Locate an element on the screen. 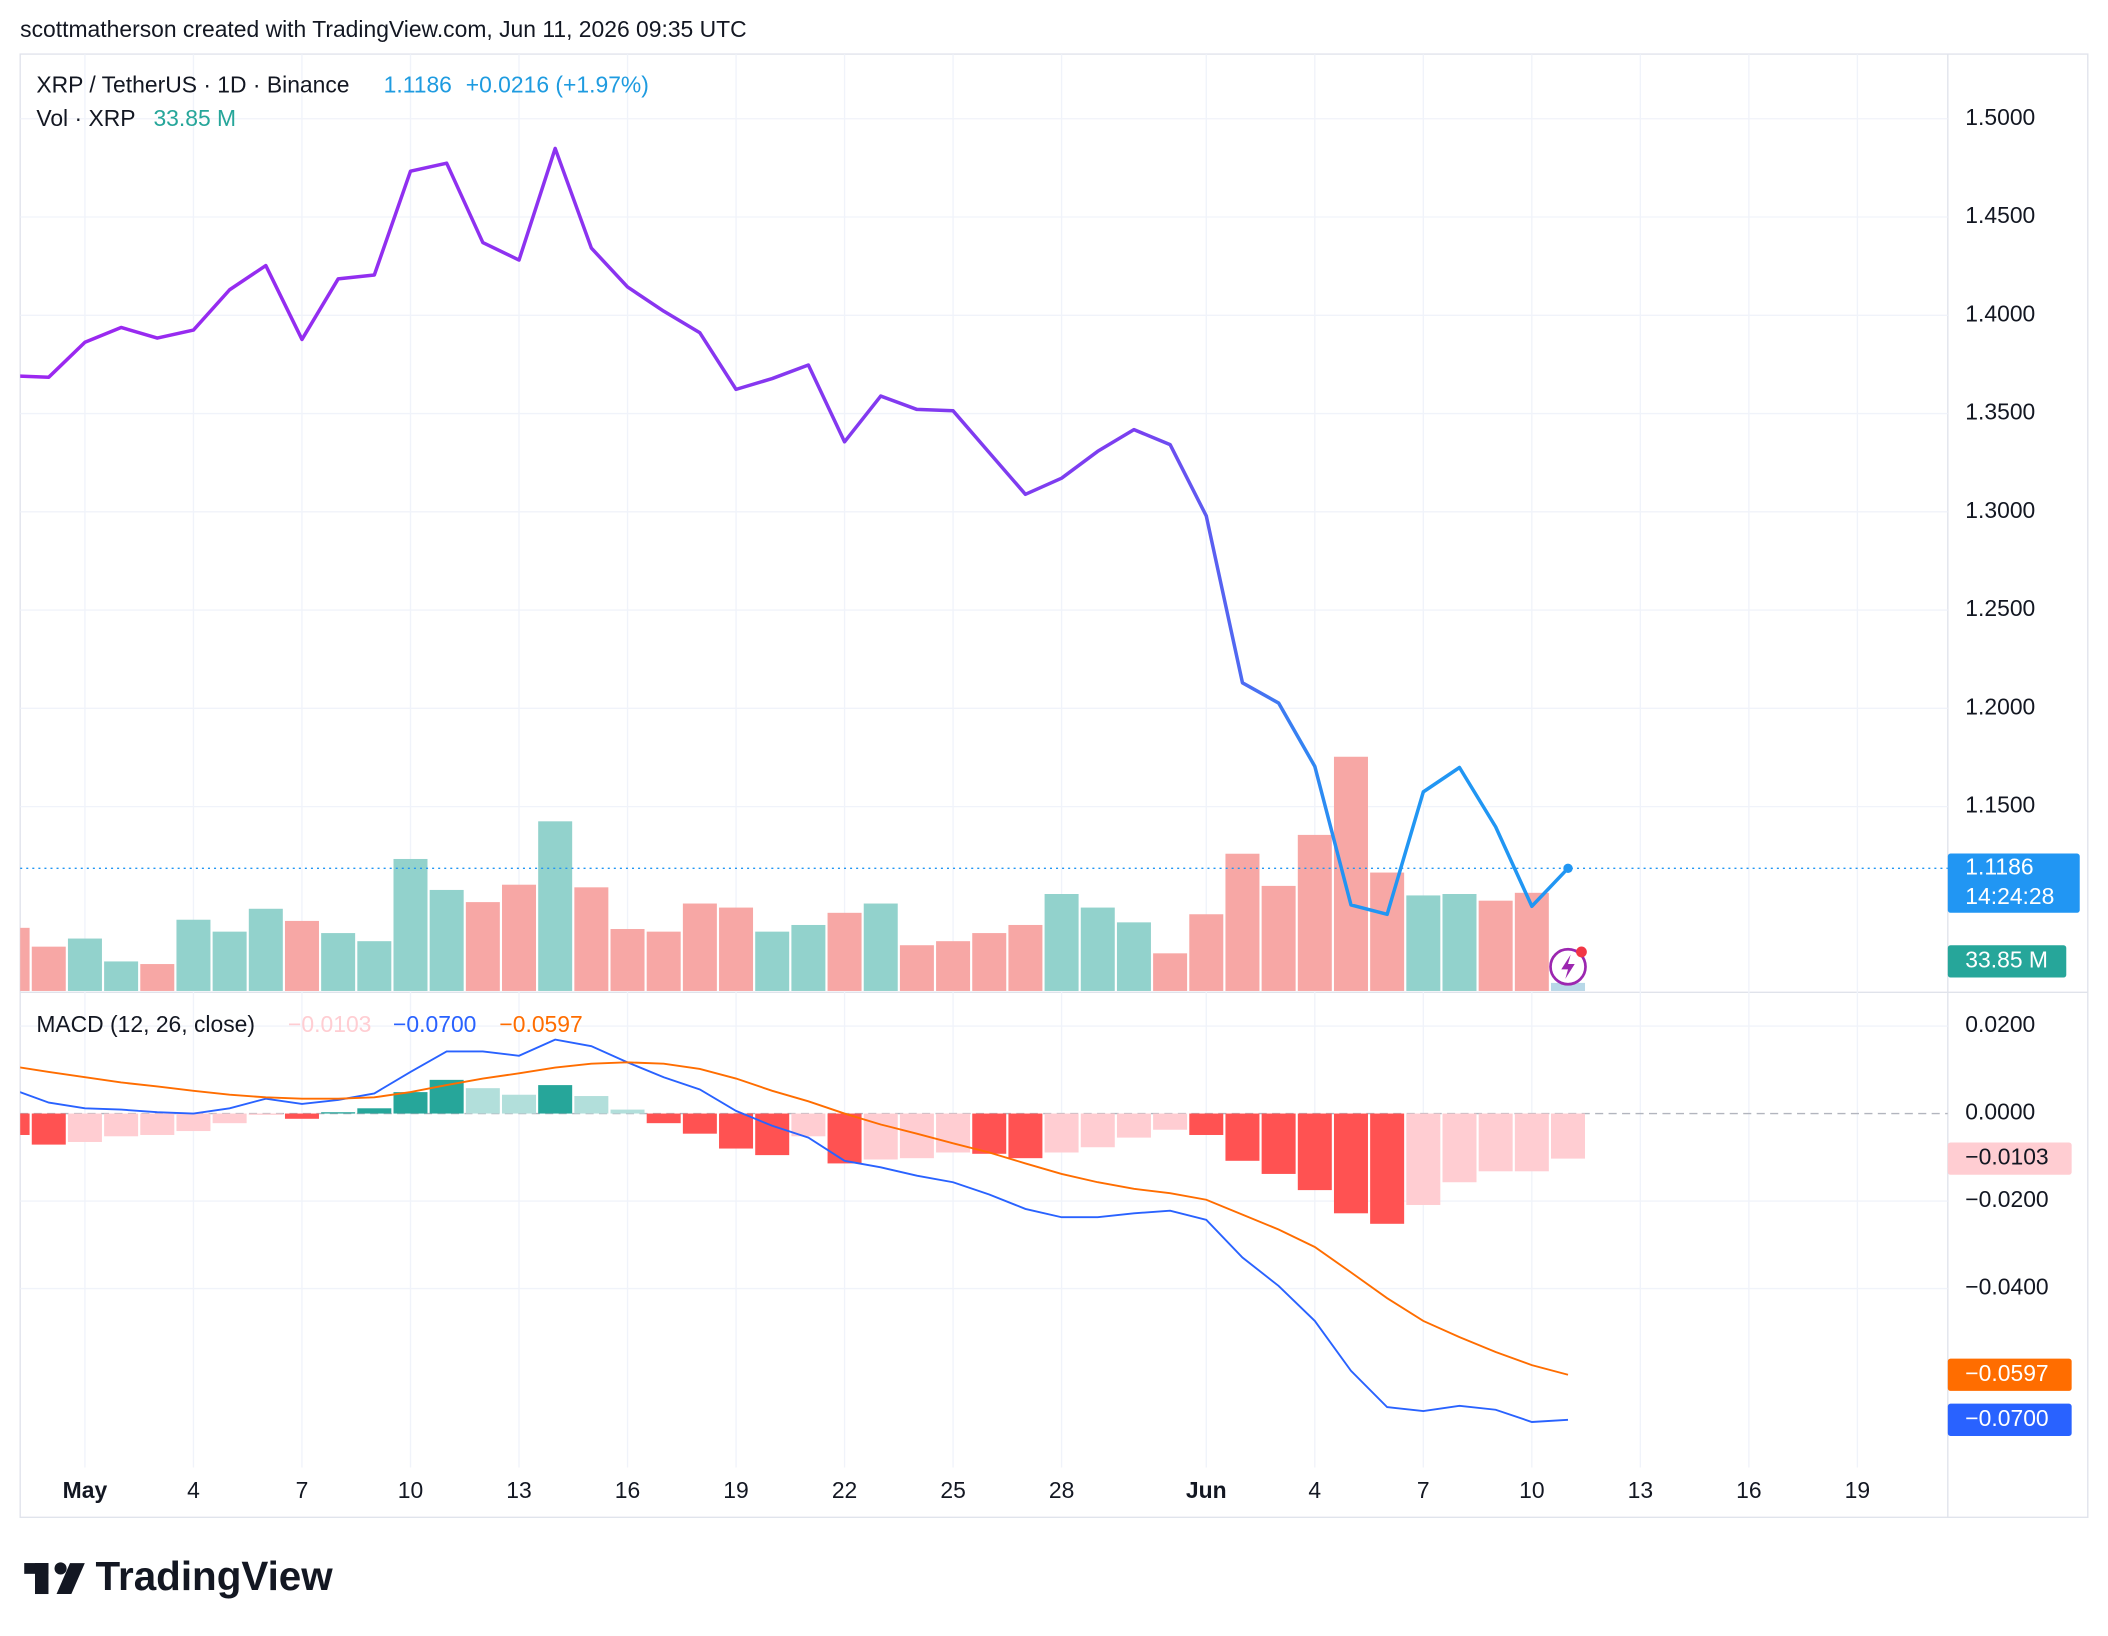 This screenshot has width=2108, height=1636. y-tick-label: −0.0400 is located at coordinates (2006, 1287).